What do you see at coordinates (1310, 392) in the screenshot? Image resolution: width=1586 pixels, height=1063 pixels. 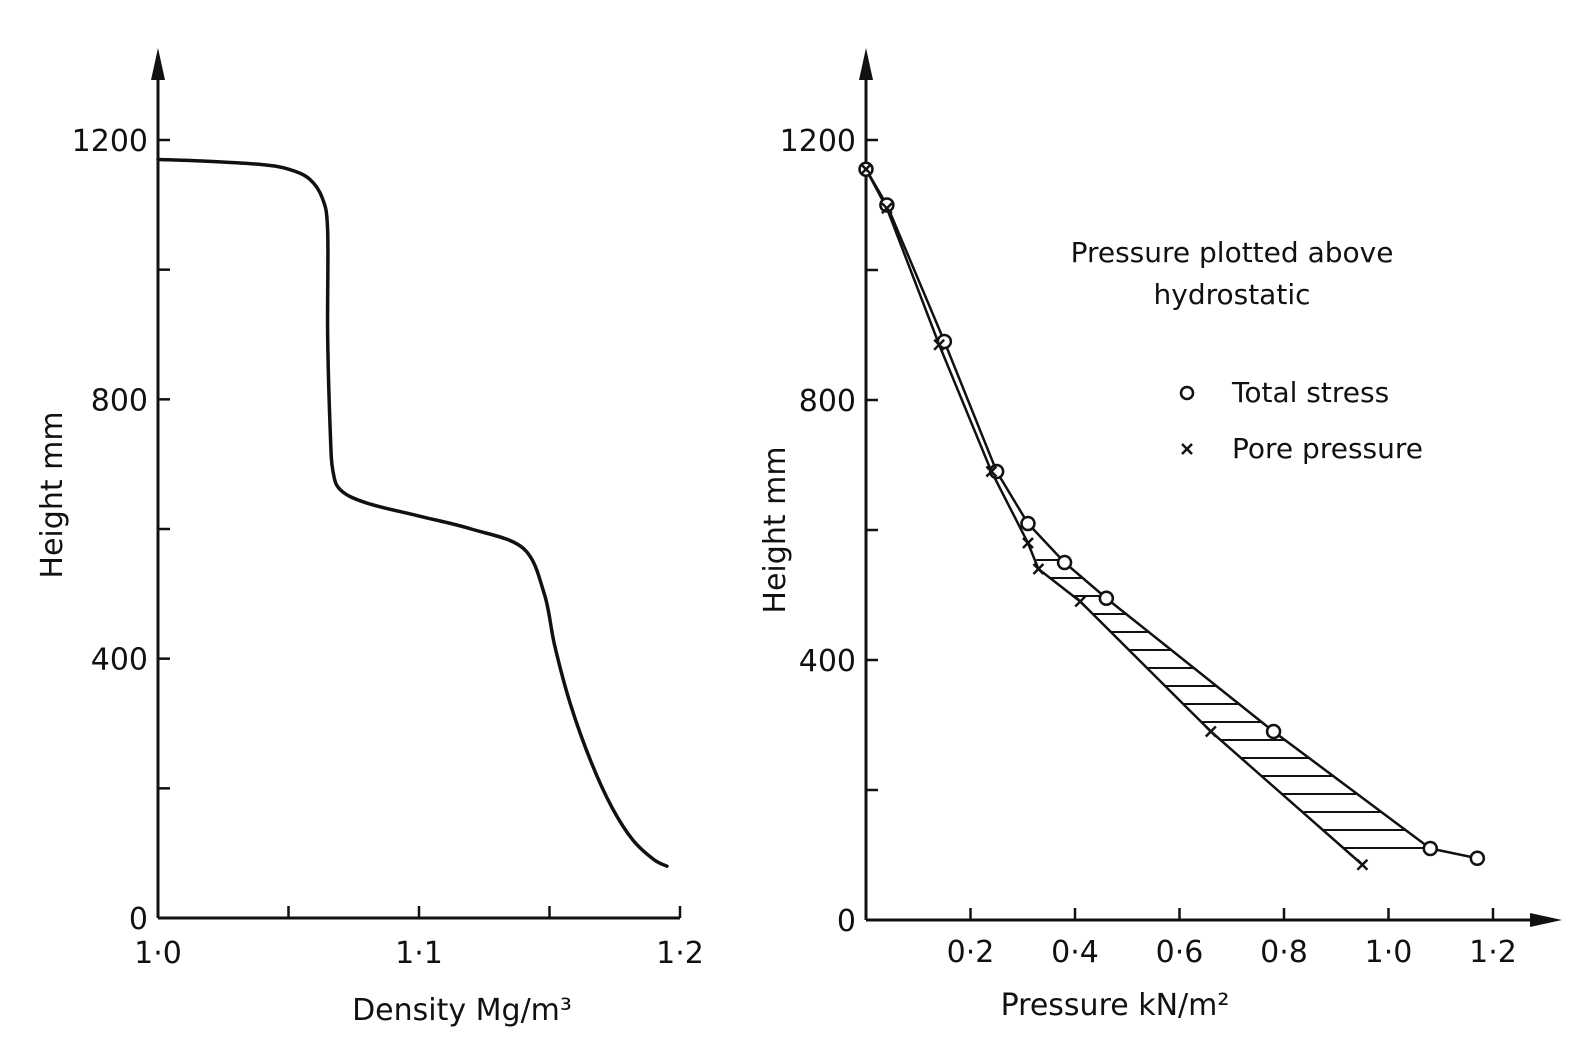 I see `legend-label-total-stress: Total stress` at bounding box center [1310, 392].